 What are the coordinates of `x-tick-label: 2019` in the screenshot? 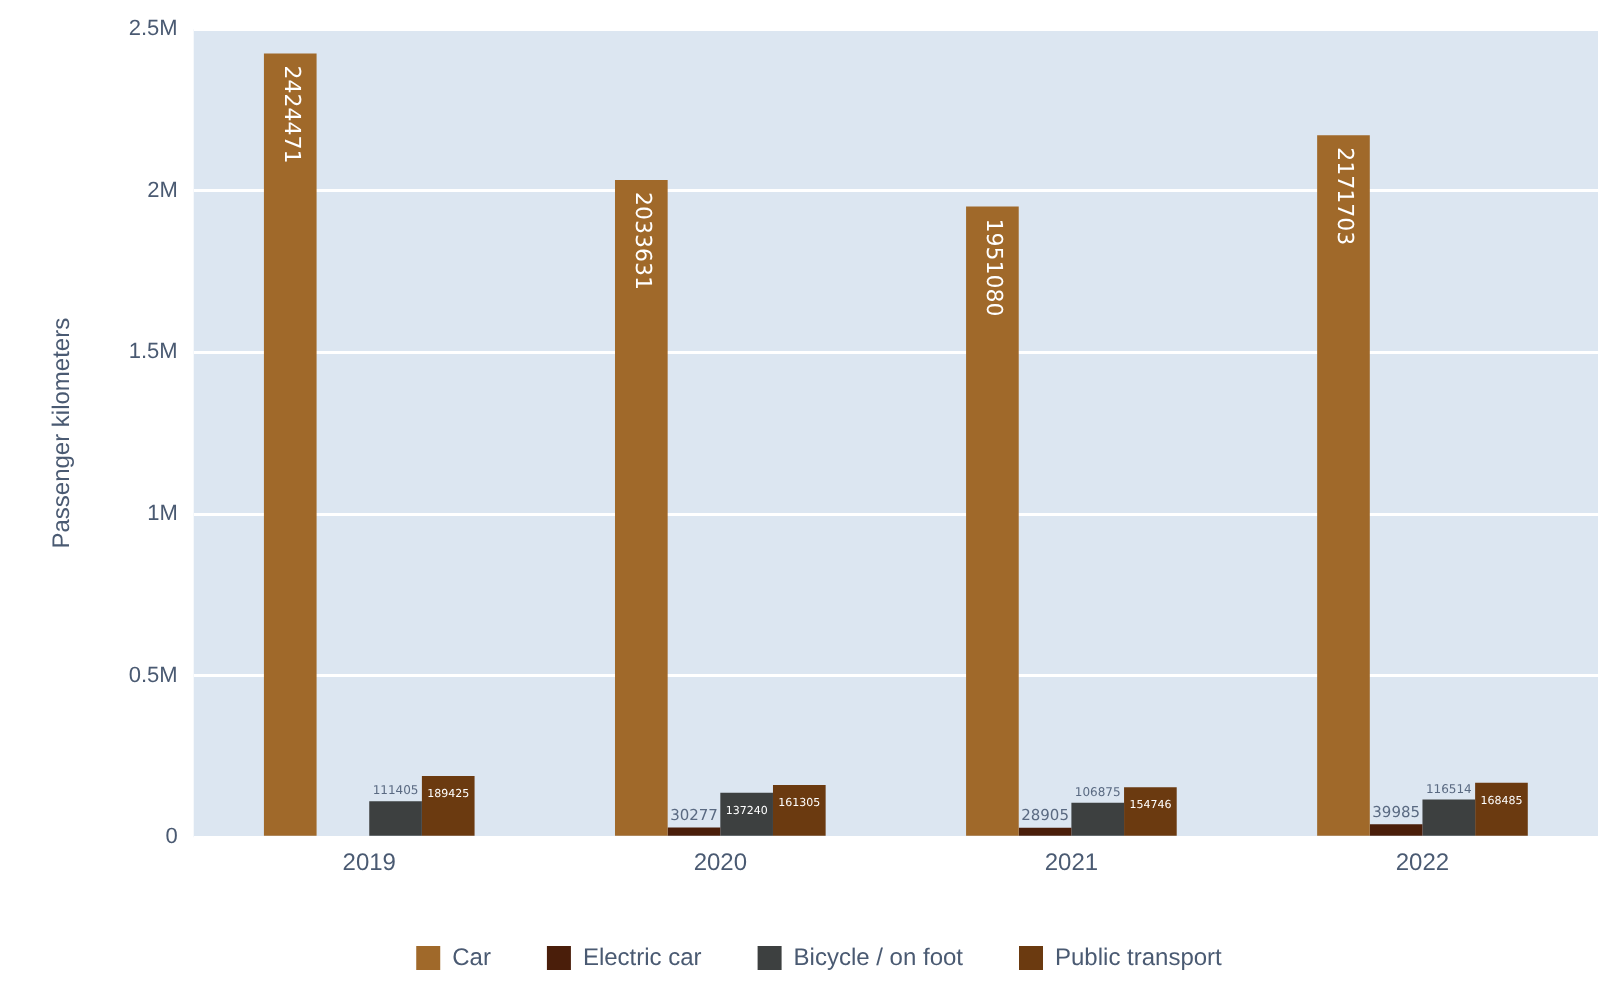 It's located at (369, 862).